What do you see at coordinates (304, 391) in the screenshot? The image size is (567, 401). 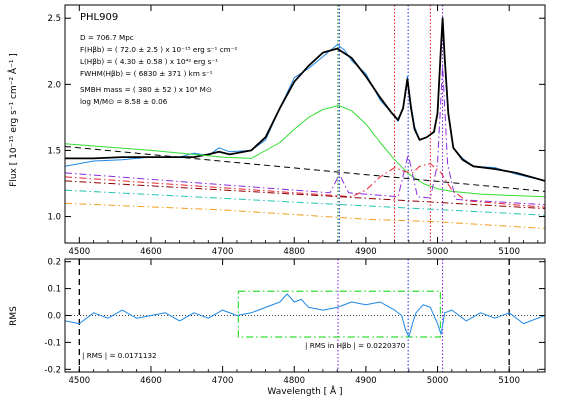 I see `x-axis-label: Wavelength [ Å ]` at bounding box center [304, 391].